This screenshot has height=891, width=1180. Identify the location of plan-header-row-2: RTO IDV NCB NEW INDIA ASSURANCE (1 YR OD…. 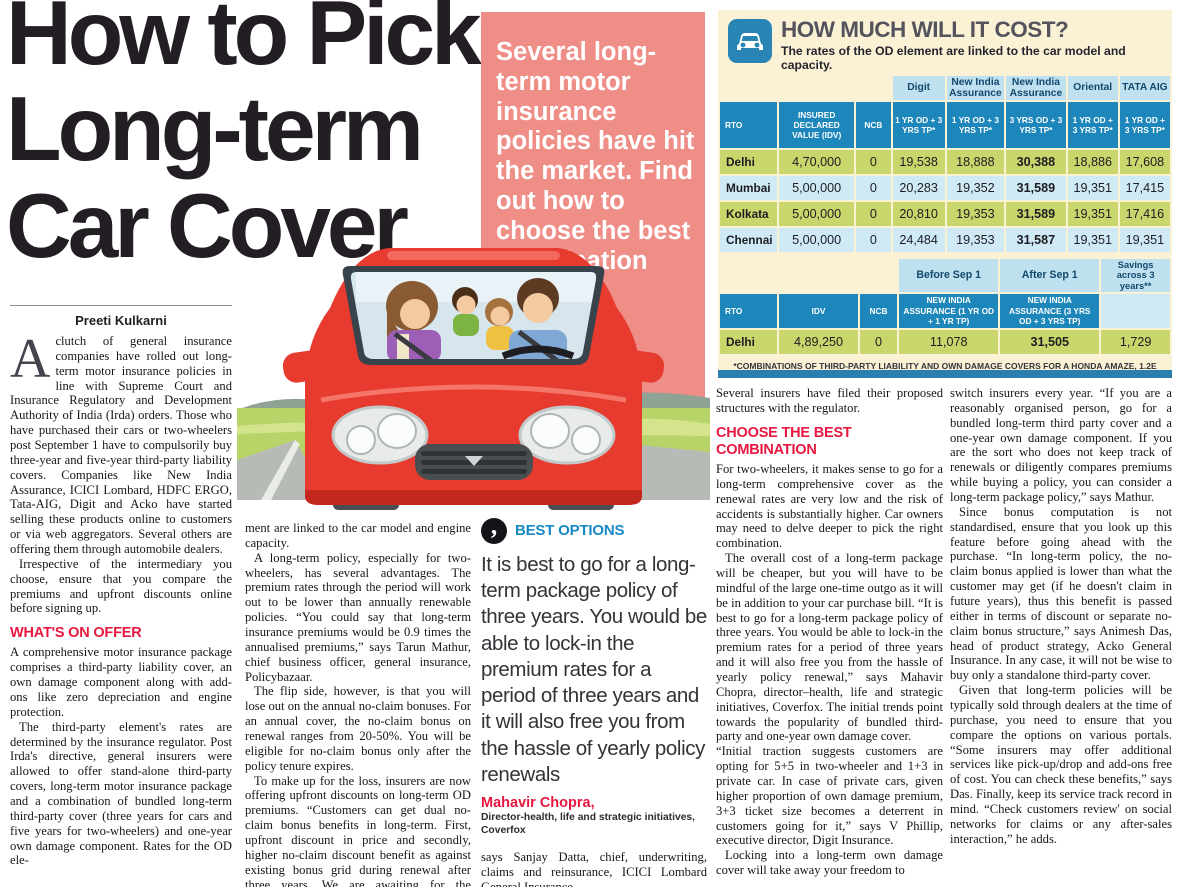
(945, 310).